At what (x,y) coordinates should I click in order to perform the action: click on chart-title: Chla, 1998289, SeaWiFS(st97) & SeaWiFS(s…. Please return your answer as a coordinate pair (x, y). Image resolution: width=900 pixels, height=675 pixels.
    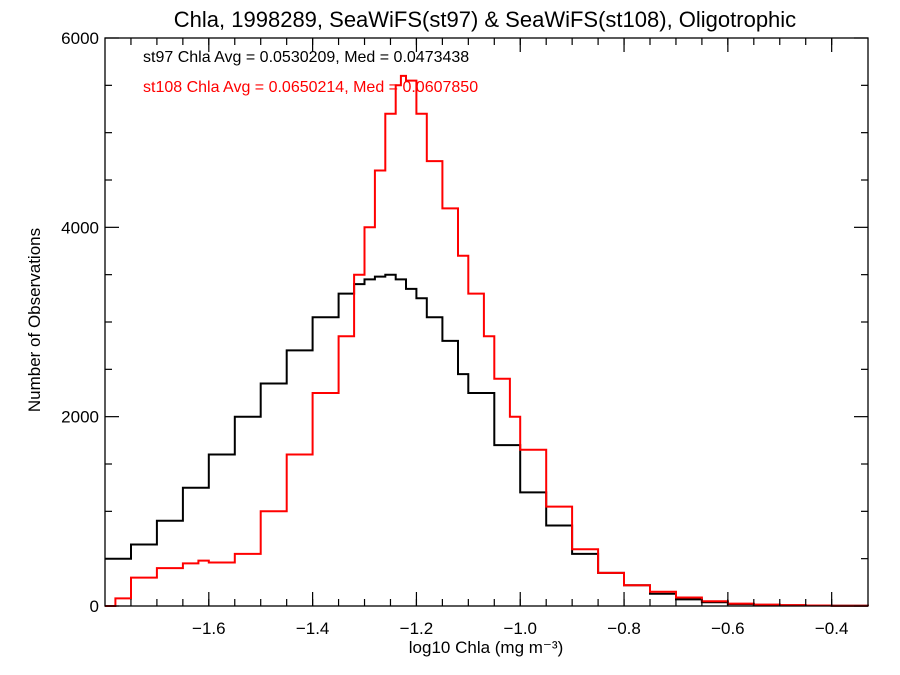
    Looking at the image, I should click on (485, 19).